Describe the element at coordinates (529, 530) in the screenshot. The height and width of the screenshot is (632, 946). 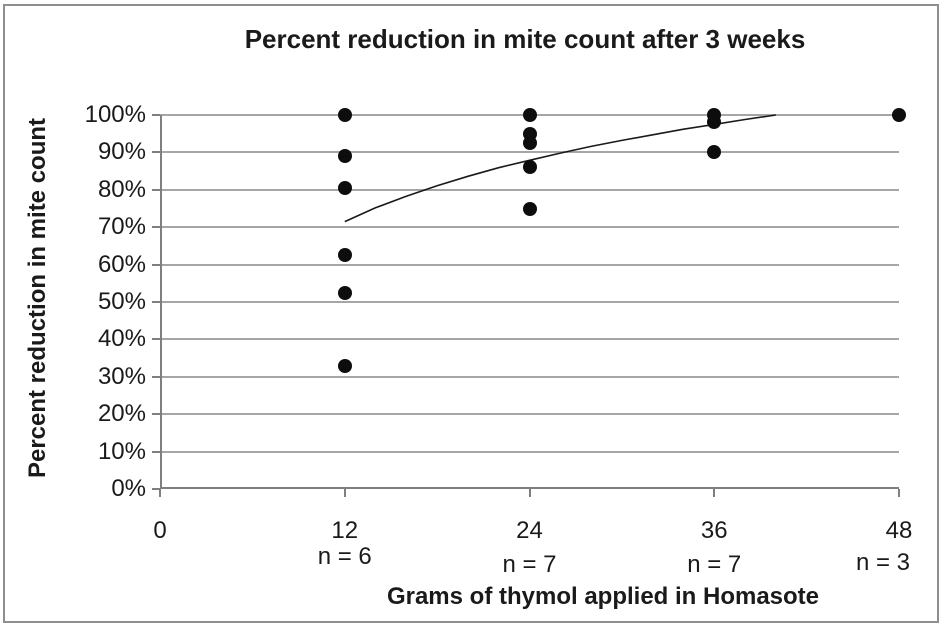
I see `x-tick-label: 24` at that location.